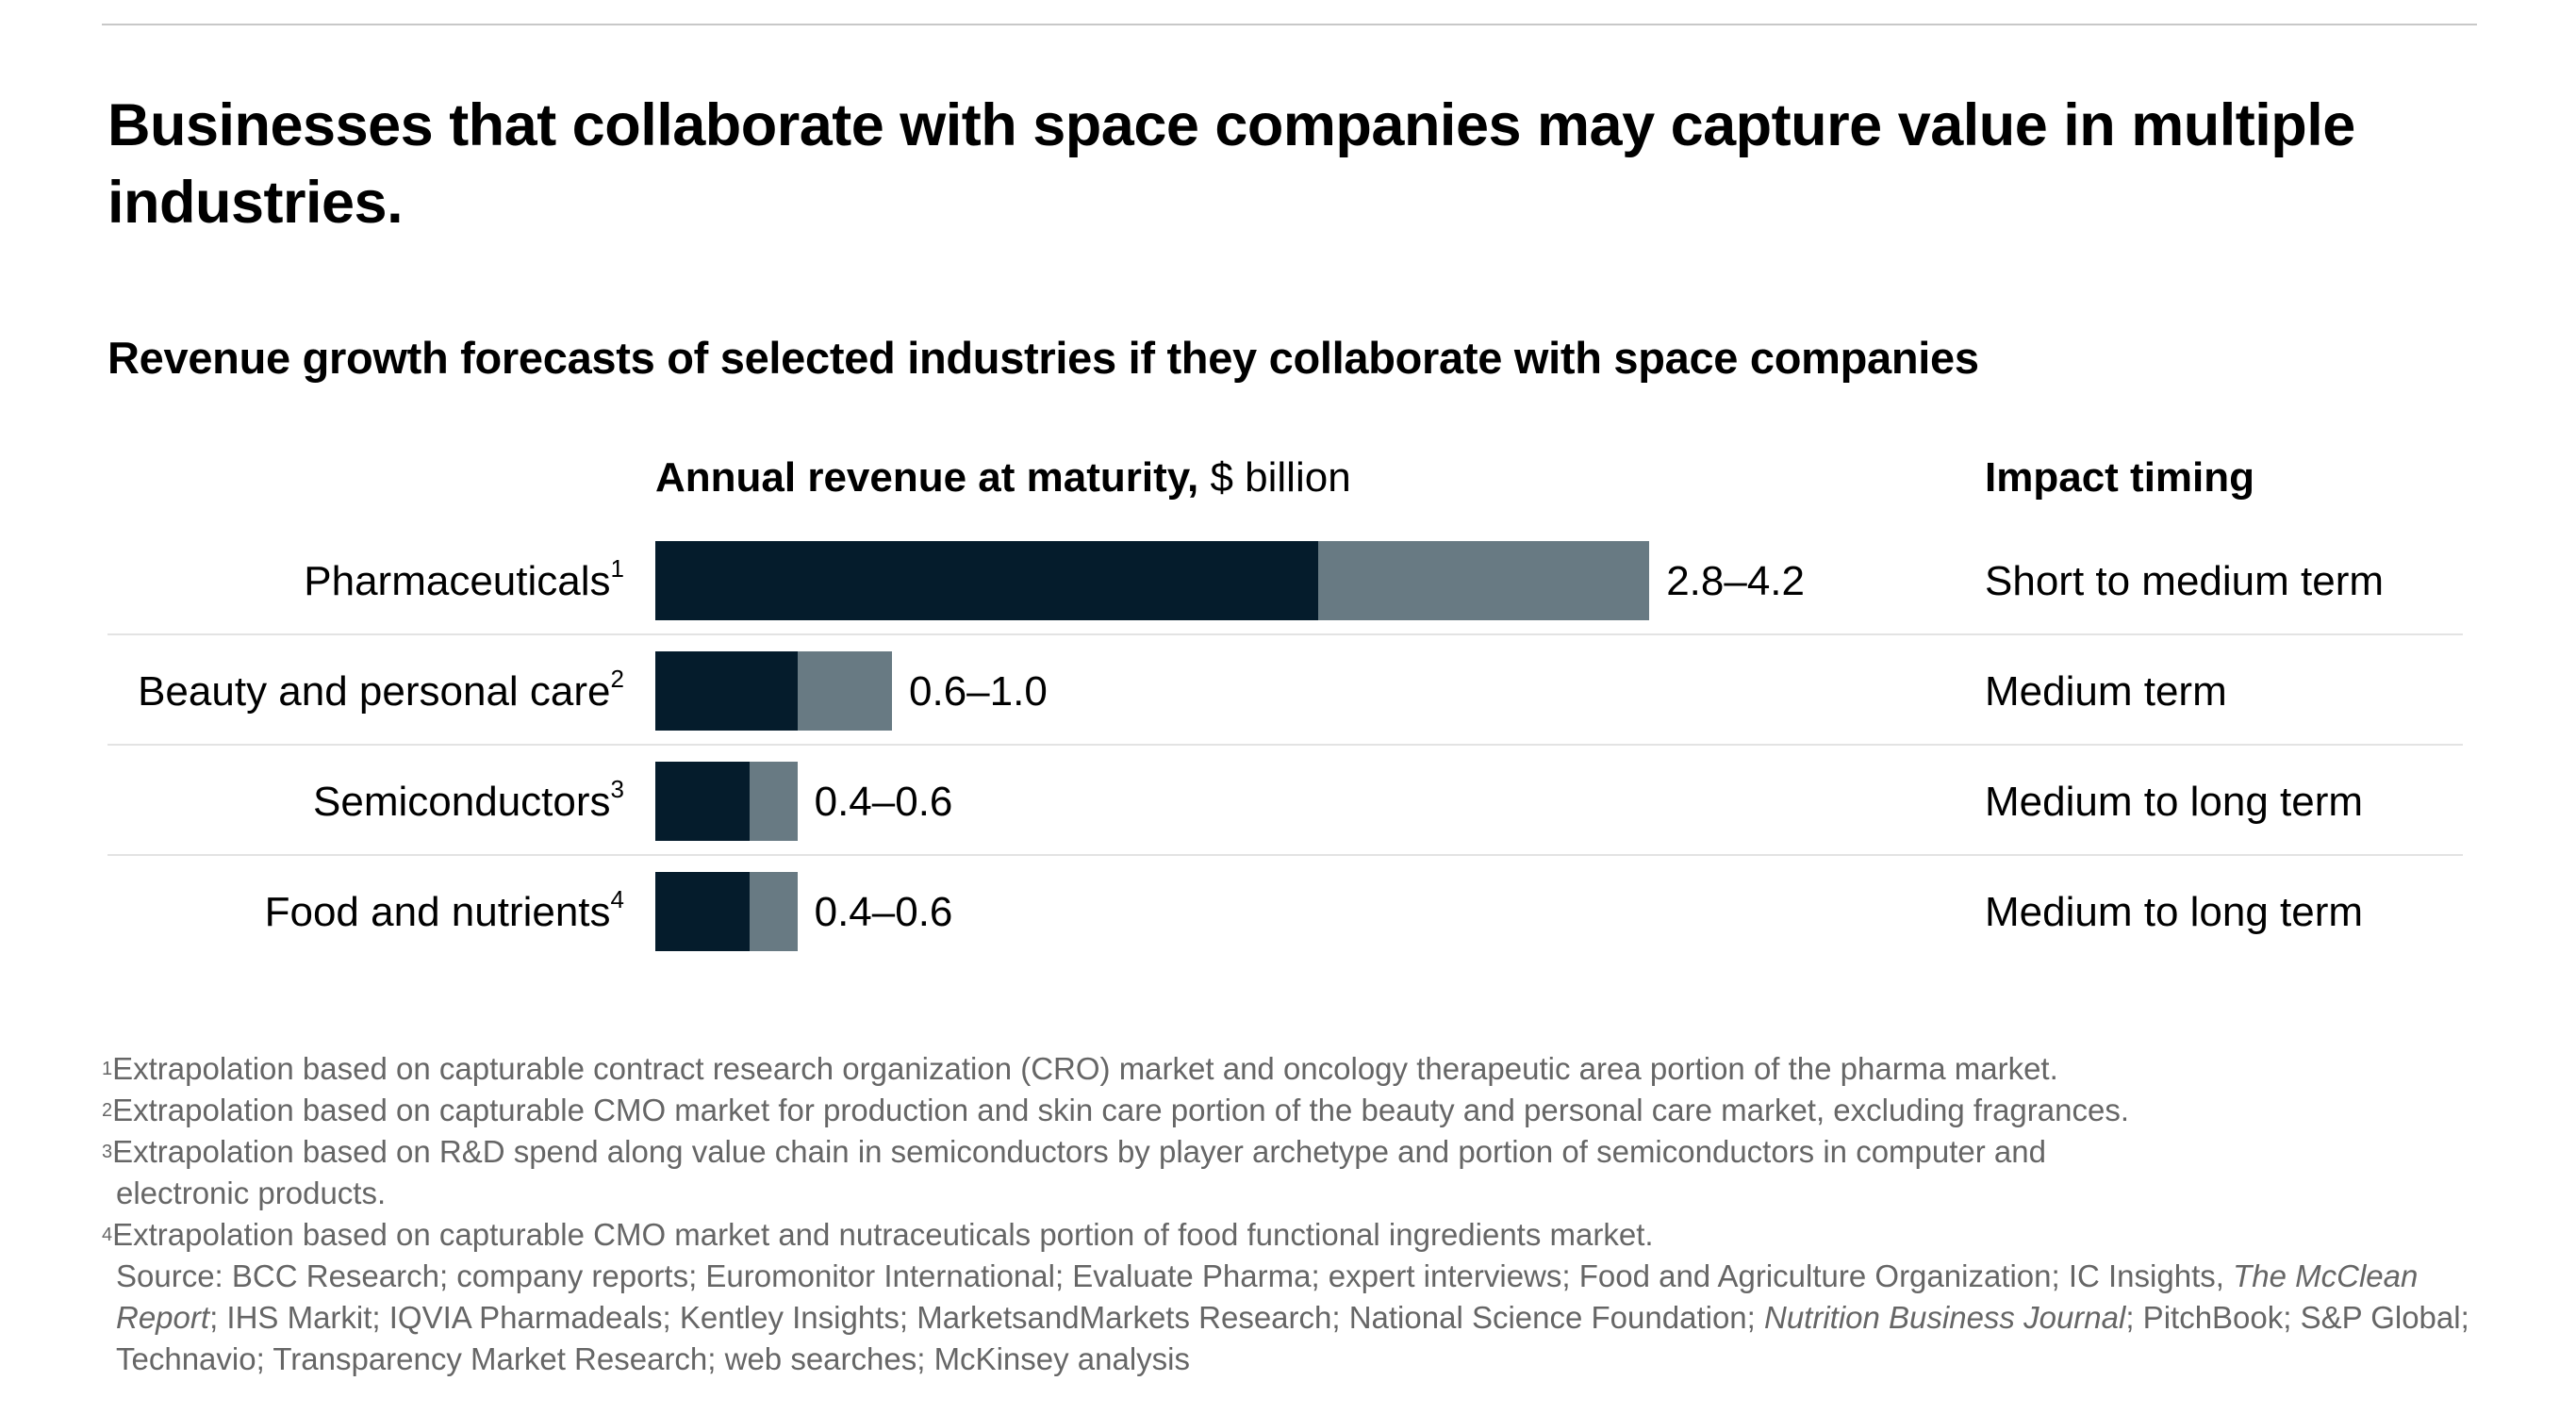  Describe the element at coordinates (437, 912) in the screenshot. I see `category-name: Food and nutrients` at that location.